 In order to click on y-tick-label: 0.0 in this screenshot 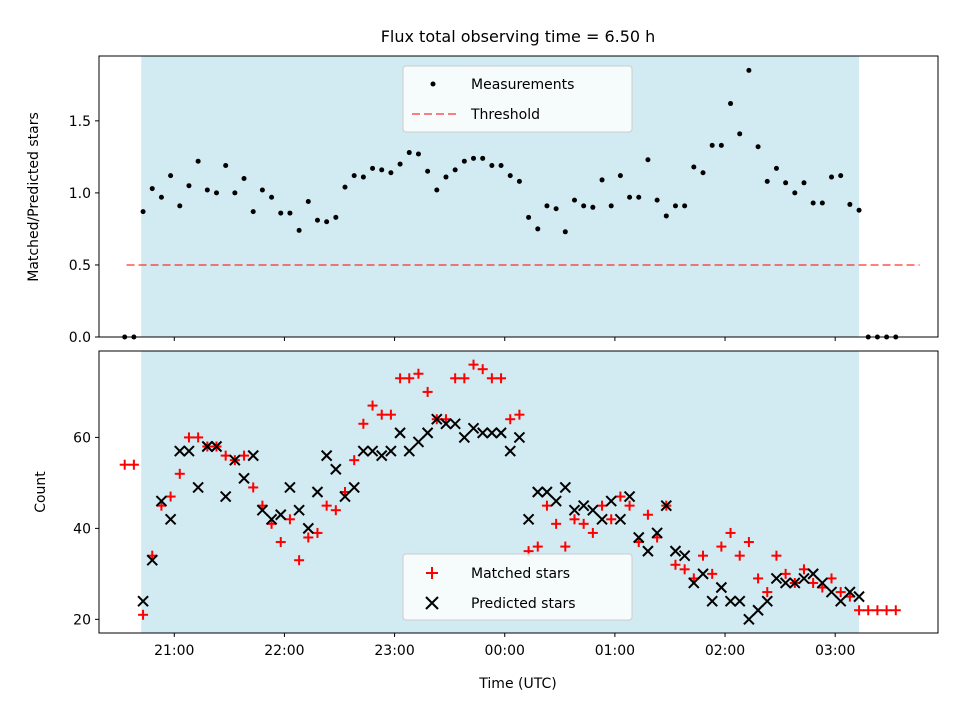, I will do `click(80, 338)`.